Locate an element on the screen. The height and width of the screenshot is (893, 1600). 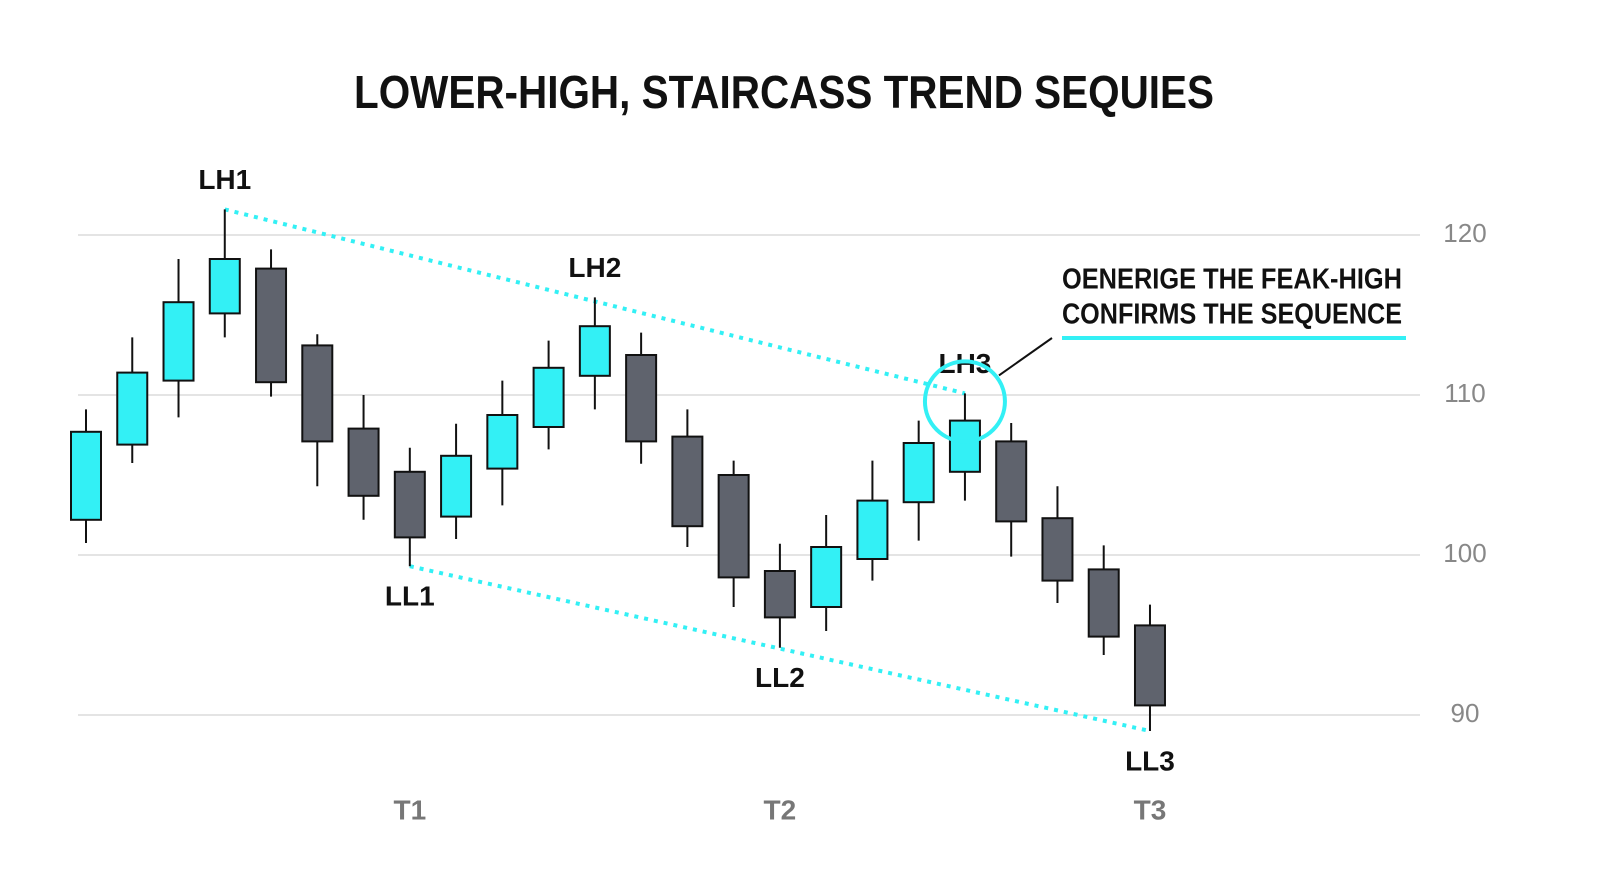
callout-pointer is located at coordinates (1025, 357).